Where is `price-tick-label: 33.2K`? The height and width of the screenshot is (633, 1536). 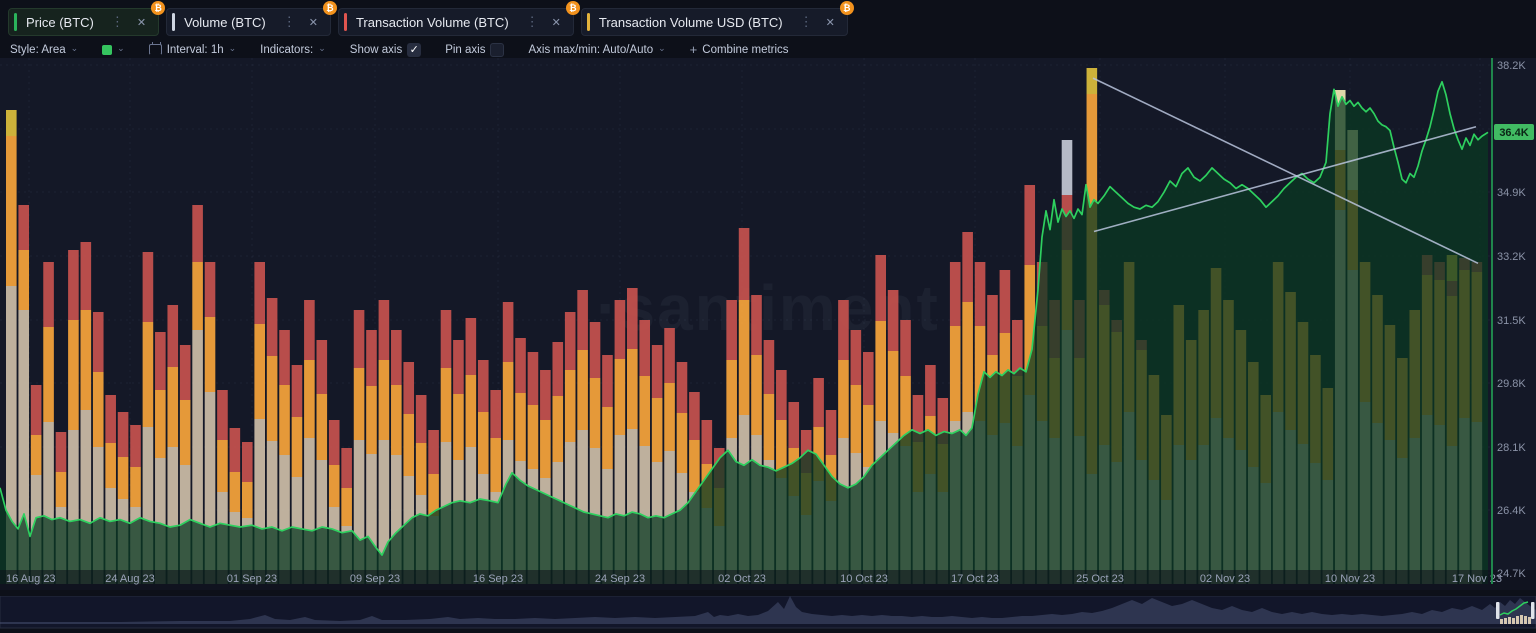 price-tick-label: 33.2K is located at coordinates (1511, 257).